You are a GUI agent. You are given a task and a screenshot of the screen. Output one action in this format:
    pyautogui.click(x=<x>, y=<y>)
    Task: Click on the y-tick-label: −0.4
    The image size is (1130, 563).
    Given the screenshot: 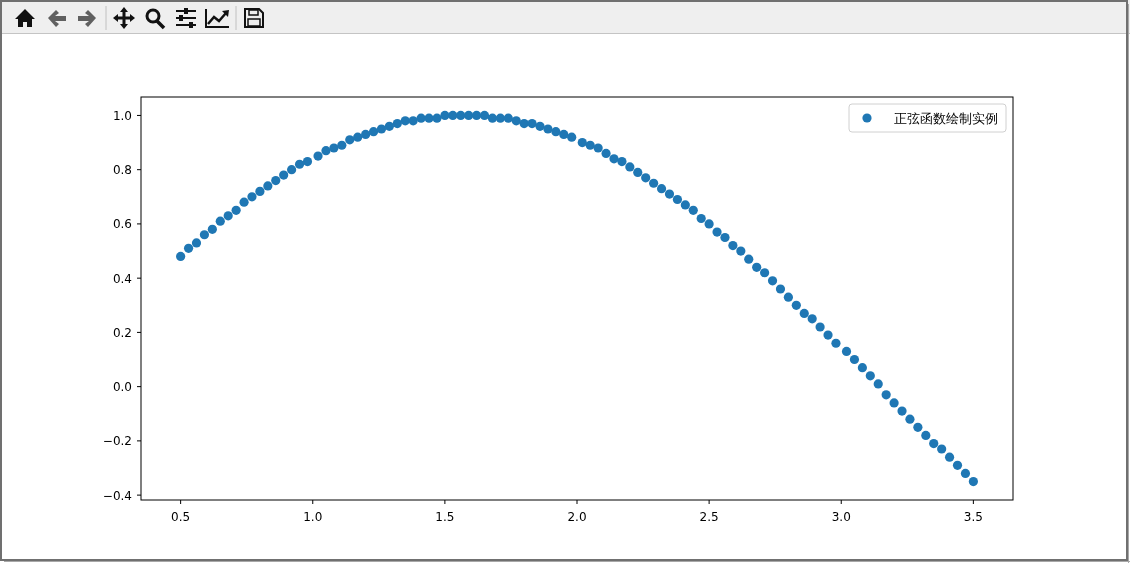 What is the action you would take?
    pyautogui.click(x=117, y=495)
    